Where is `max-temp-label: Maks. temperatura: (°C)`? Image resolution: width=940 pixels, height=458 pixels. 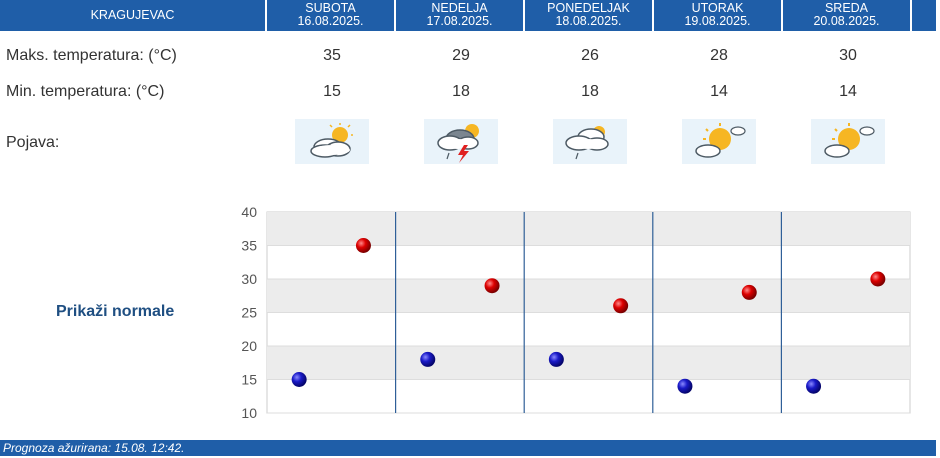
max-temp-label: Maks. temperatura: (°C) is located at coordinates (91, 55).